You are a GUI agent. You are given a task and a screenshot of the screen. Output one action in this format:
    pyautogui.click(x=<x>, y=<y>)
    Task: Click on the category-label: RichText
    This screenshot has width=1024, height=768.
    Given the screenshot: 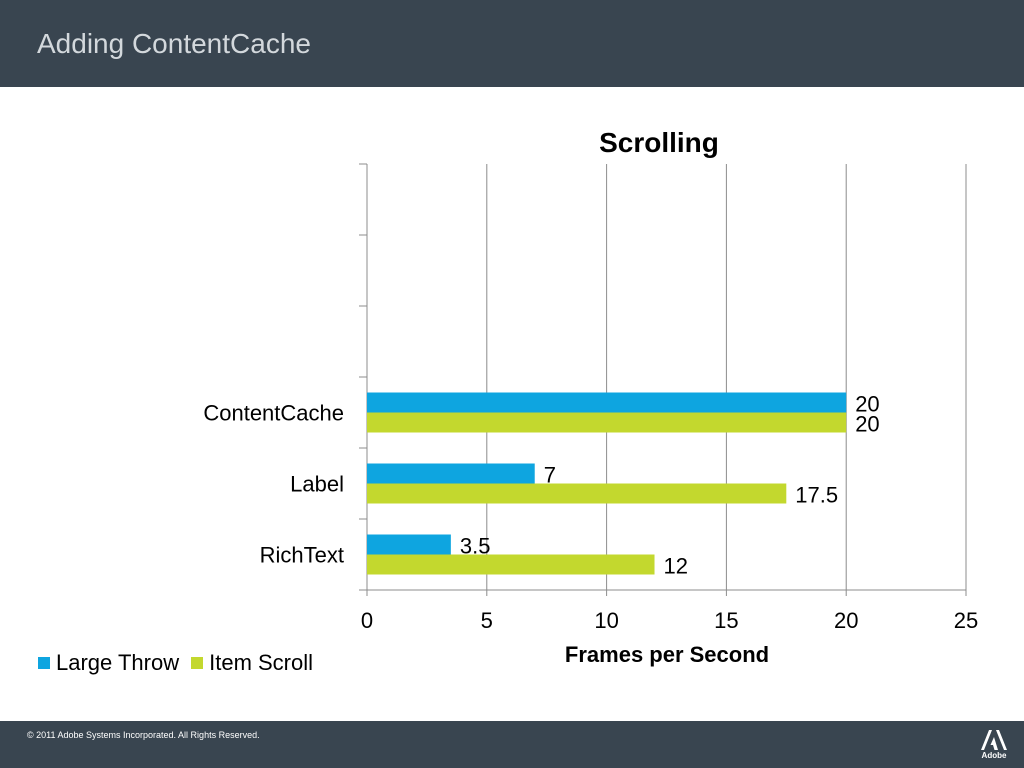 What is the action you would take?
    pyautogui.click(x=302, y=555)
    